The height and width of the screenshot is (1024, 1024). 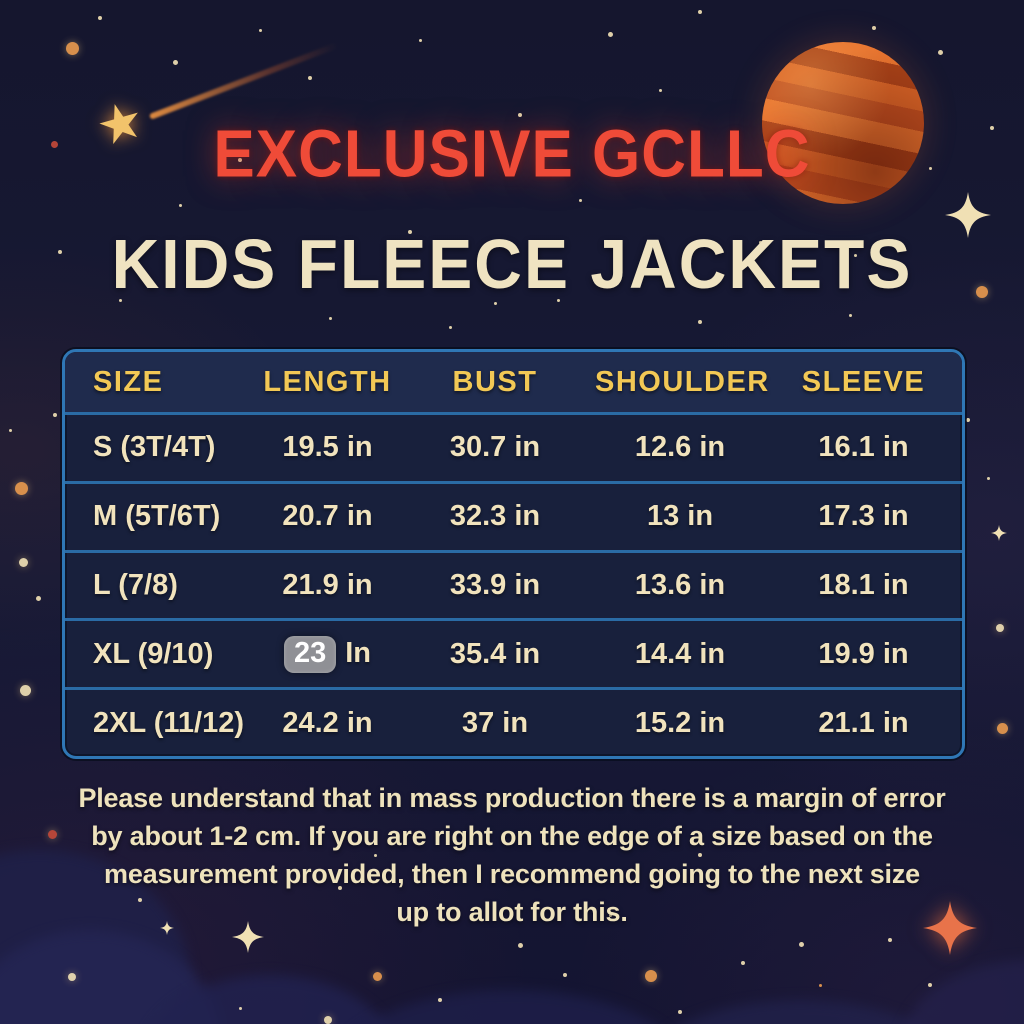 I want to click on size-cell: S (3T/4T), so click(x=154, y=447).